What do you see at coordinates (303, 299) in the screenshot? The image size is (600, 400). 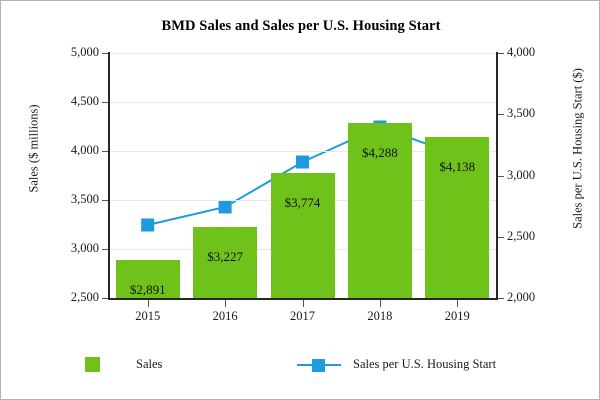 I see `x-axis-line` at bounding box center [303, 299].